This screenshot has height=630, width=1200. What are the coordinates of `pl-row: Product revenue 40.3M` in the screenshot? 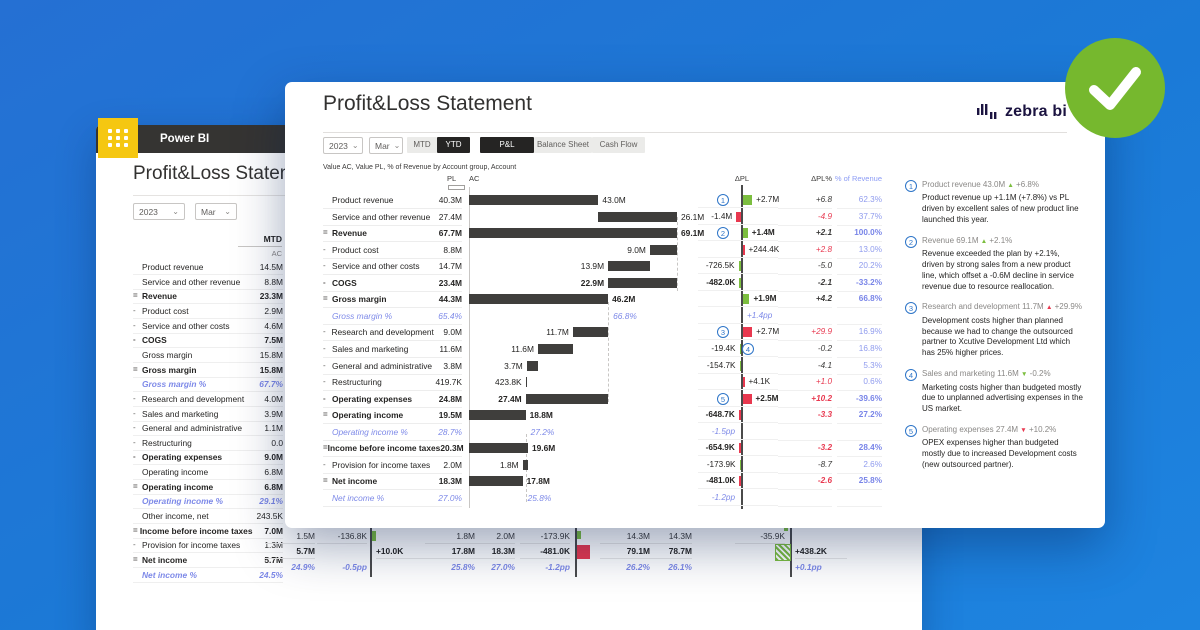 It's located at (392, 200).